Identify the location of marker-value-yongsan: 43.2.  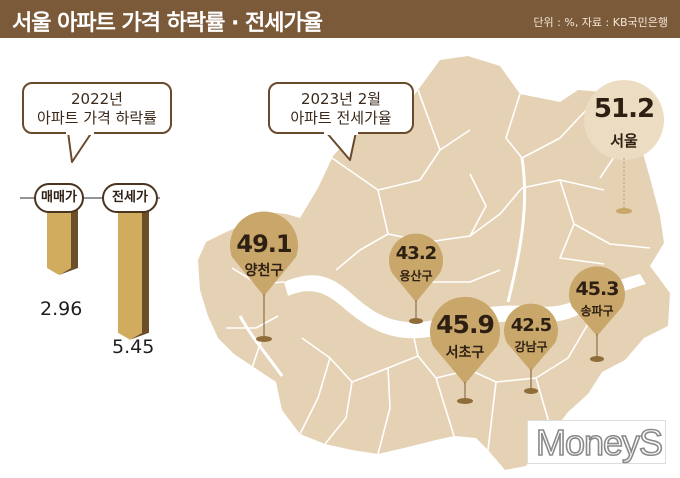
(416, 253).